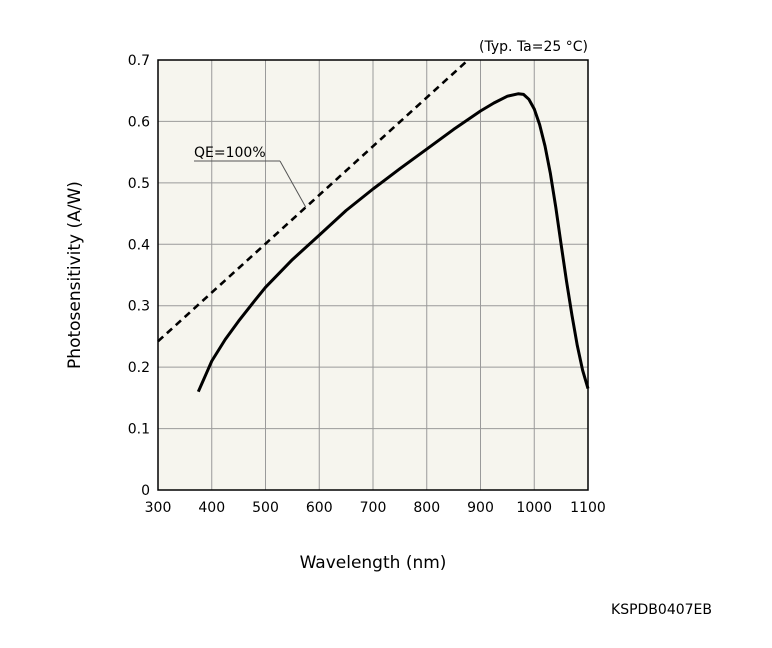 This screenshot has width=772, height=648. I want to click on y-tick-label: 0.6, so click(139, 122).